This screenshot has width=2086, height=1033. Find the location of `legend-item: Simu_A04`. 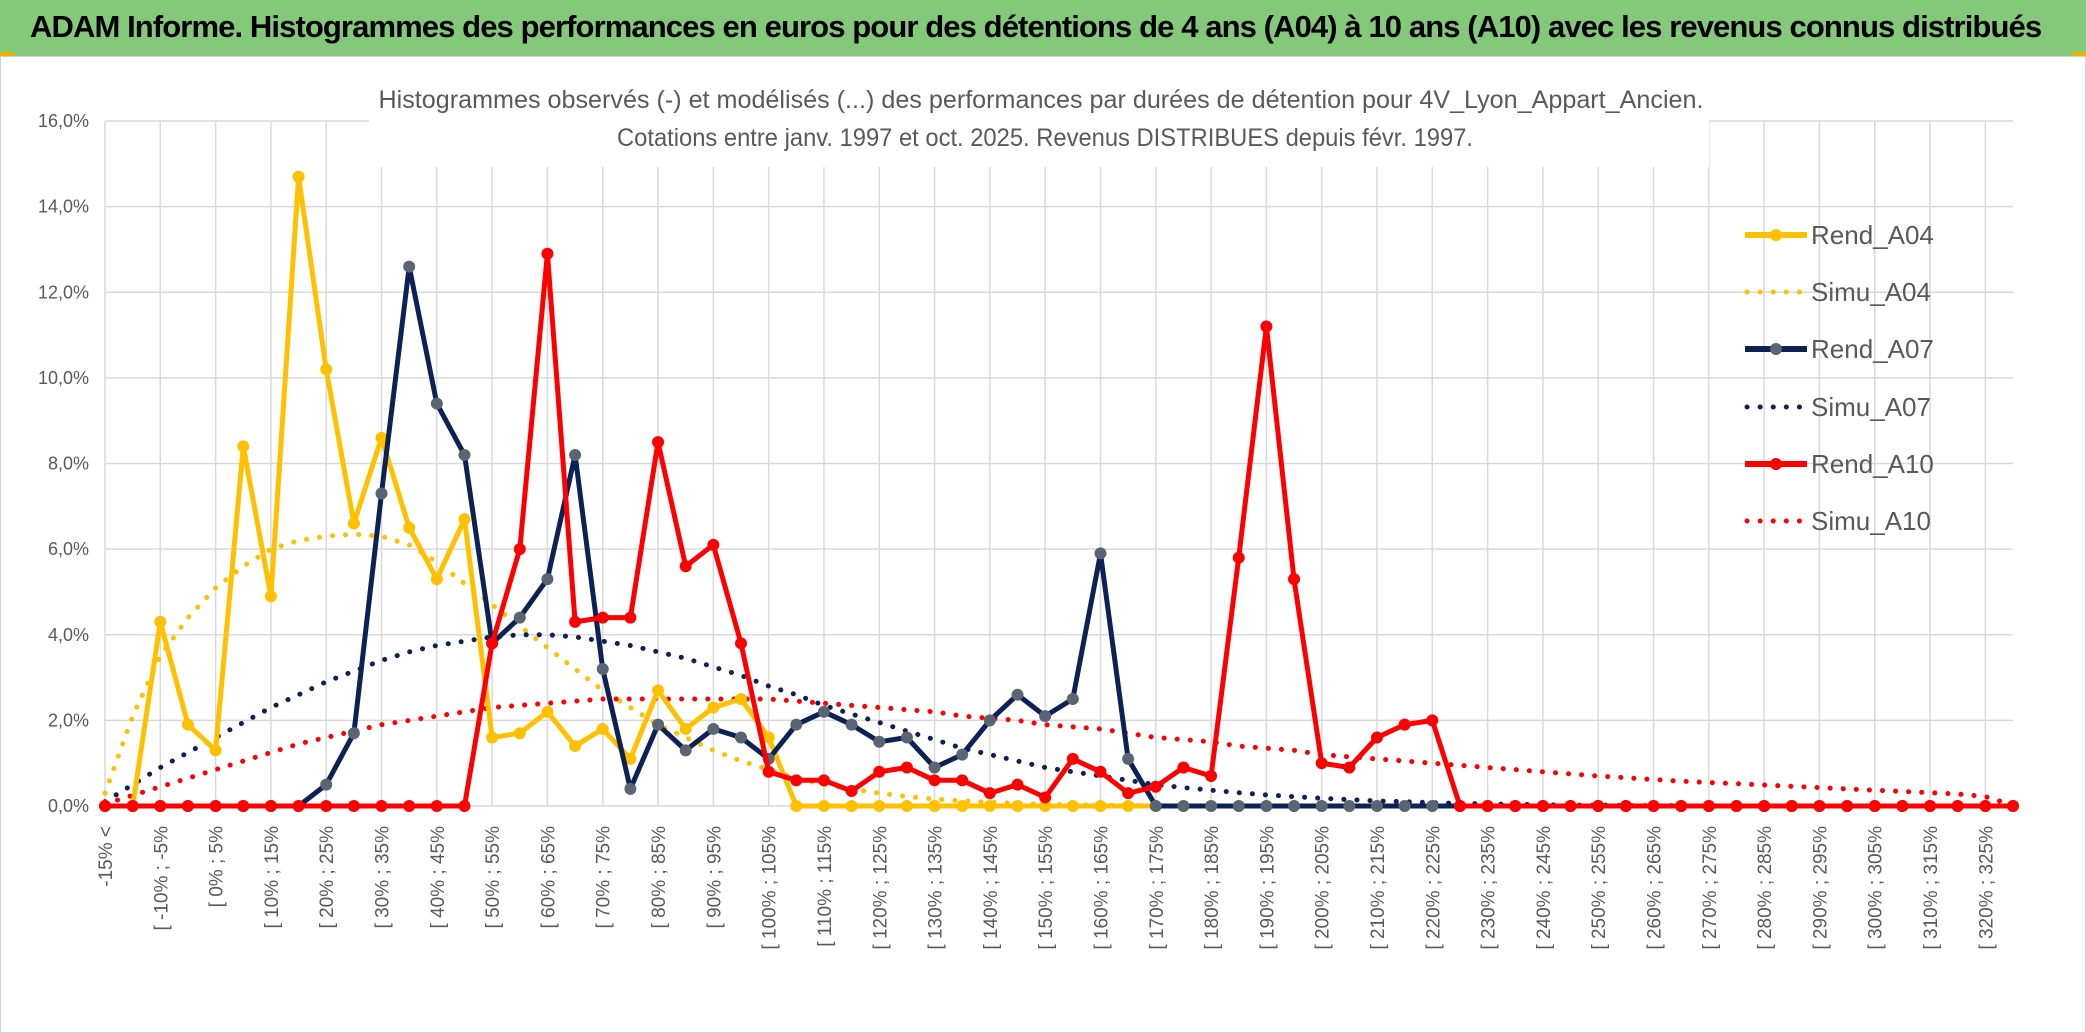

legend-item: Simu_A04 is located at coordinates (1837, 292).